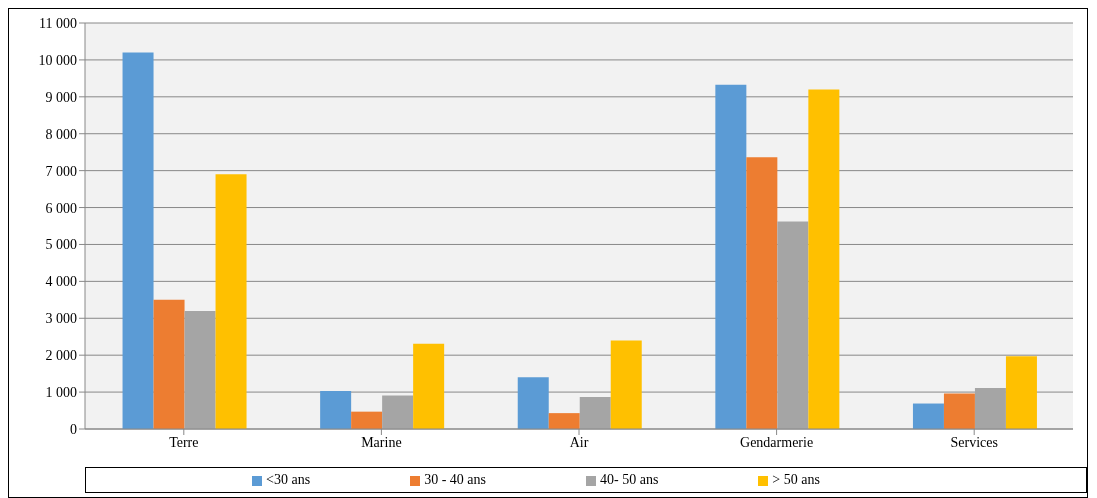  Describe the element at coordinates (73, 429) in the screenshot. I see `y-tick-label: 0` at that location.